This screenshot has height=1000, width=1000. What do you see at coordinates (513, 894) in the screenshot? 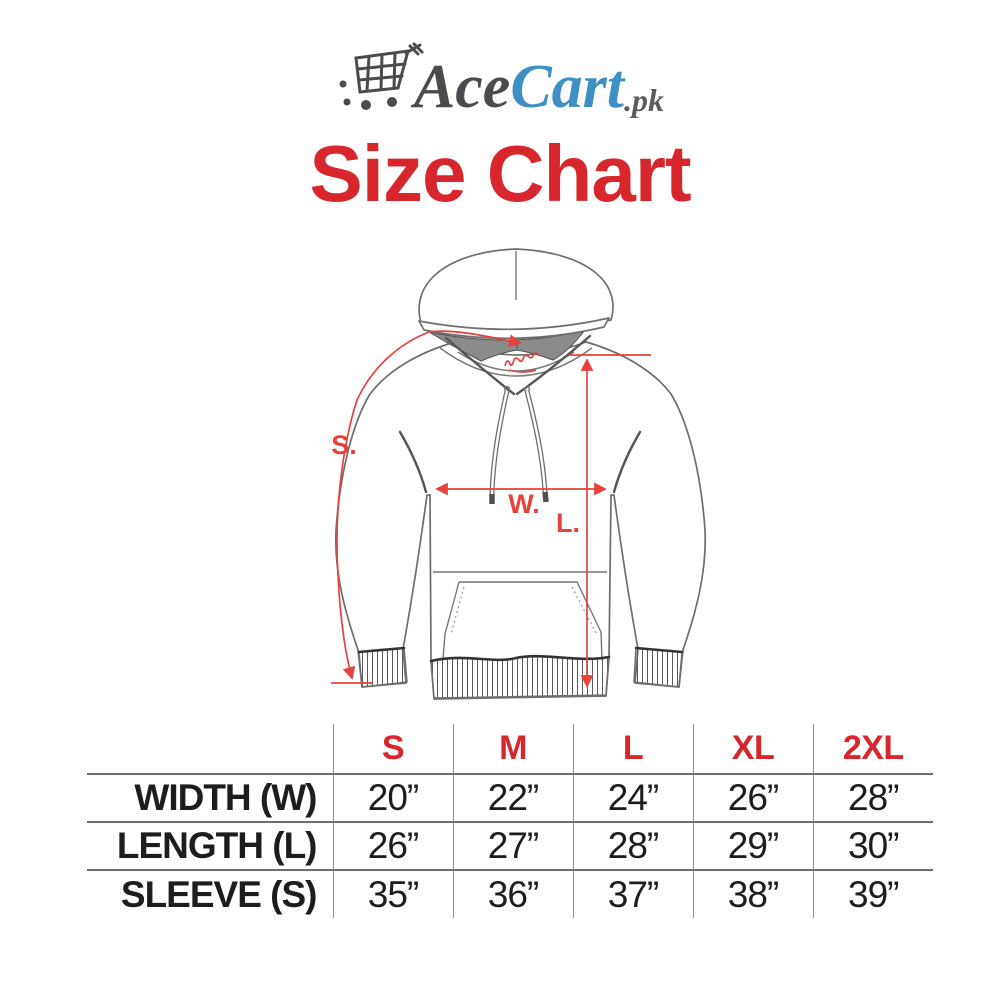
I see `measurement-value-cell: 36”` at bounding box center [513, 894].